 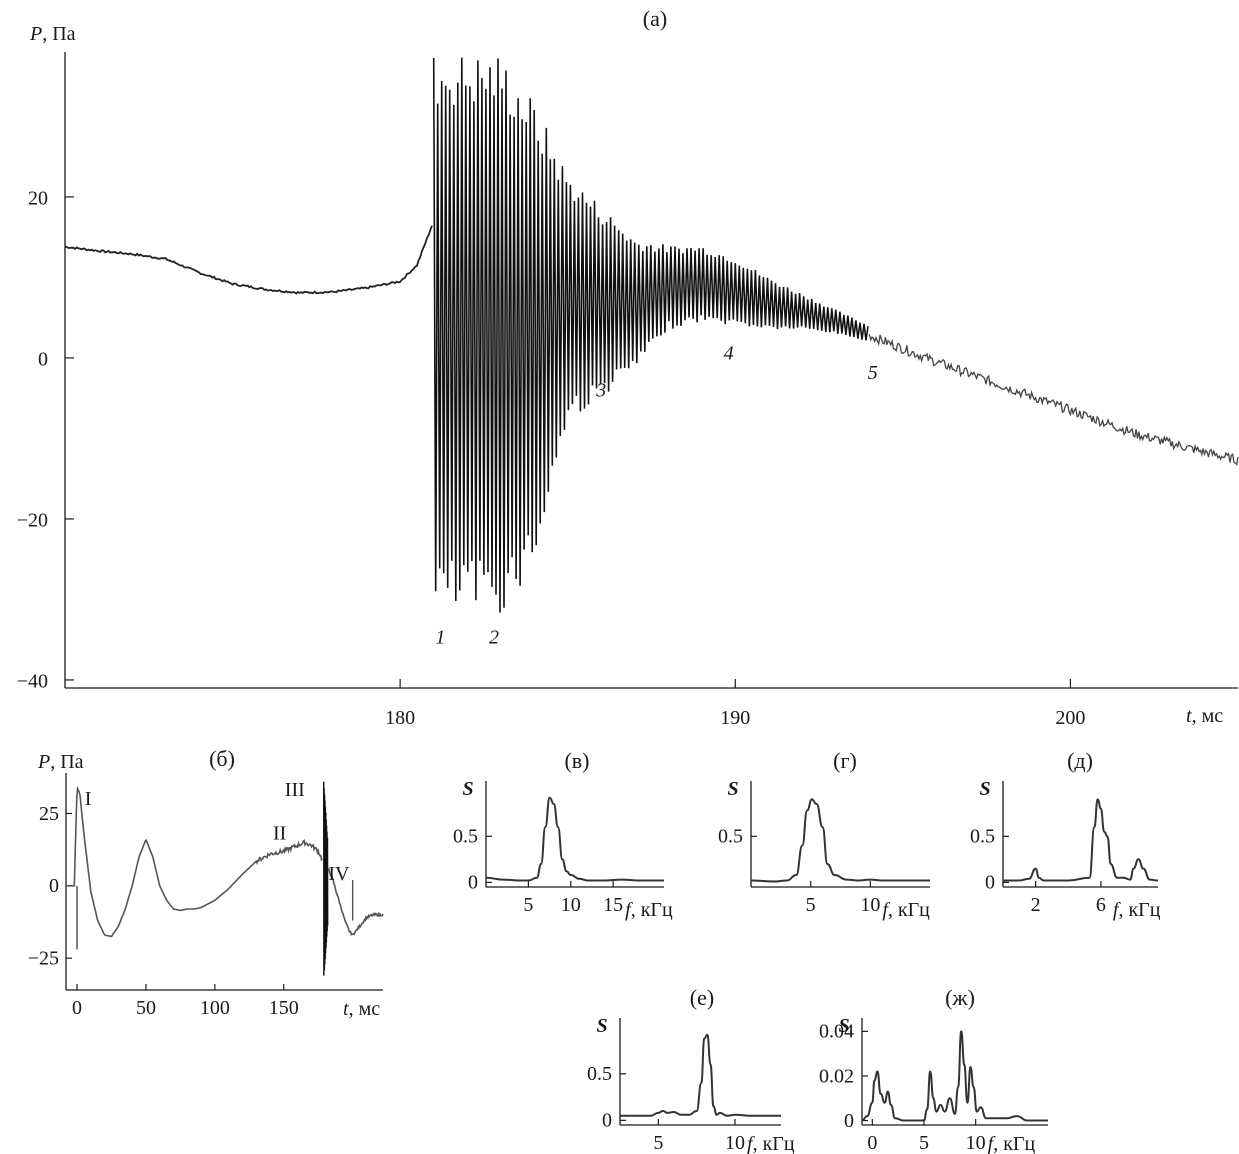 What do you see at coordinates (295, 790) in the screenshot?
I see `annotation-b: III` at bounding box center [295, 790].